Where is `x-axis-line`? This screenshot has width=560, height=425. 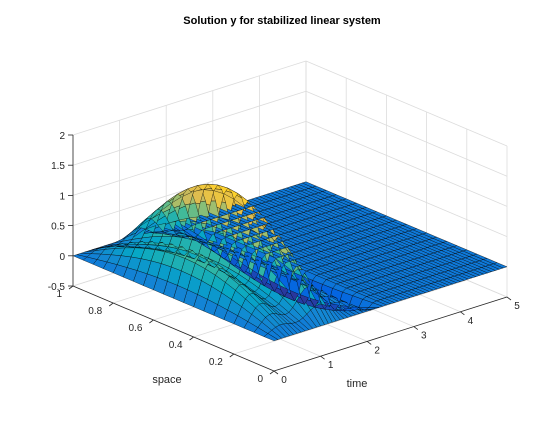 x-axis-line is located at coordinates (390, 334).